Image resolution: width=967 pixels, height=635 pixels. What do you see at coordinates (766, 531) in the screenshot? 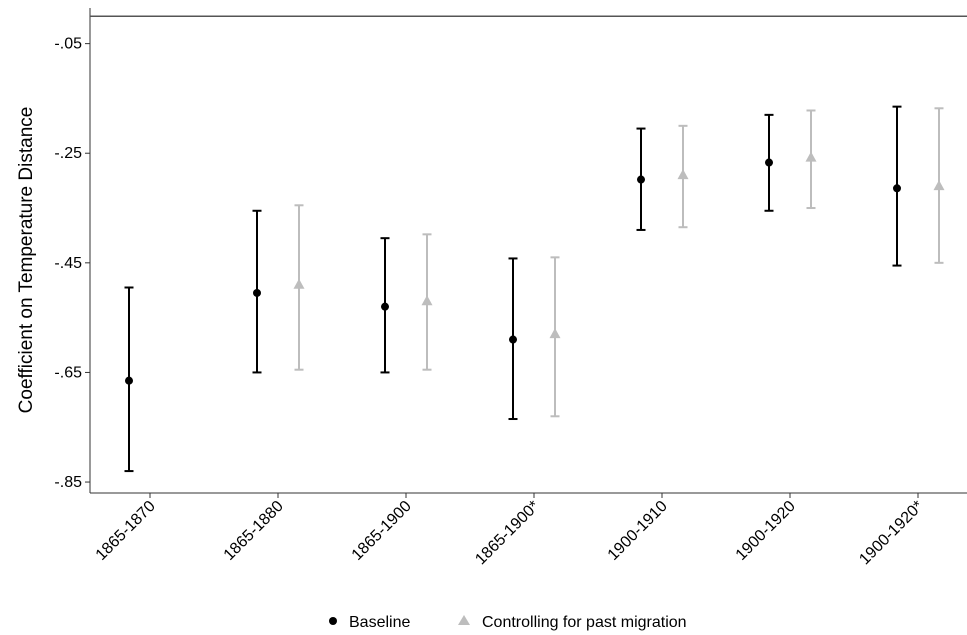
I see `x-tick-label: 1900-1920` at bounding box center [766, 531].